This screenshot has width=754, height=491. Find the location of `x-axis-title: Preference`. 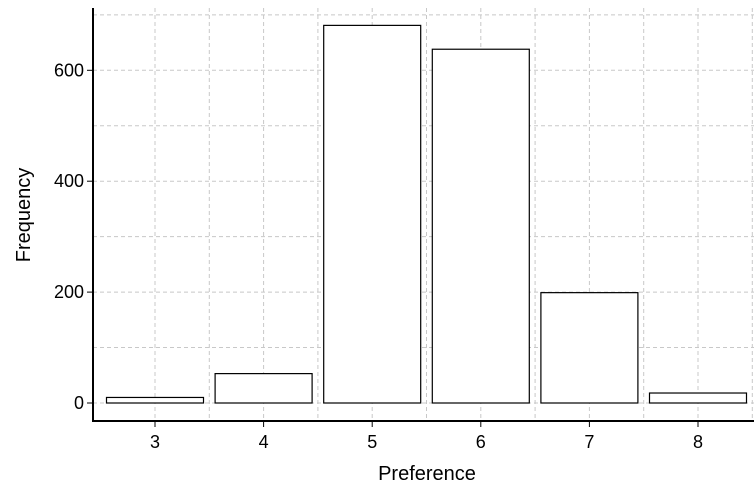

x-axis-title: Preference is located at coordinates (427, 474).